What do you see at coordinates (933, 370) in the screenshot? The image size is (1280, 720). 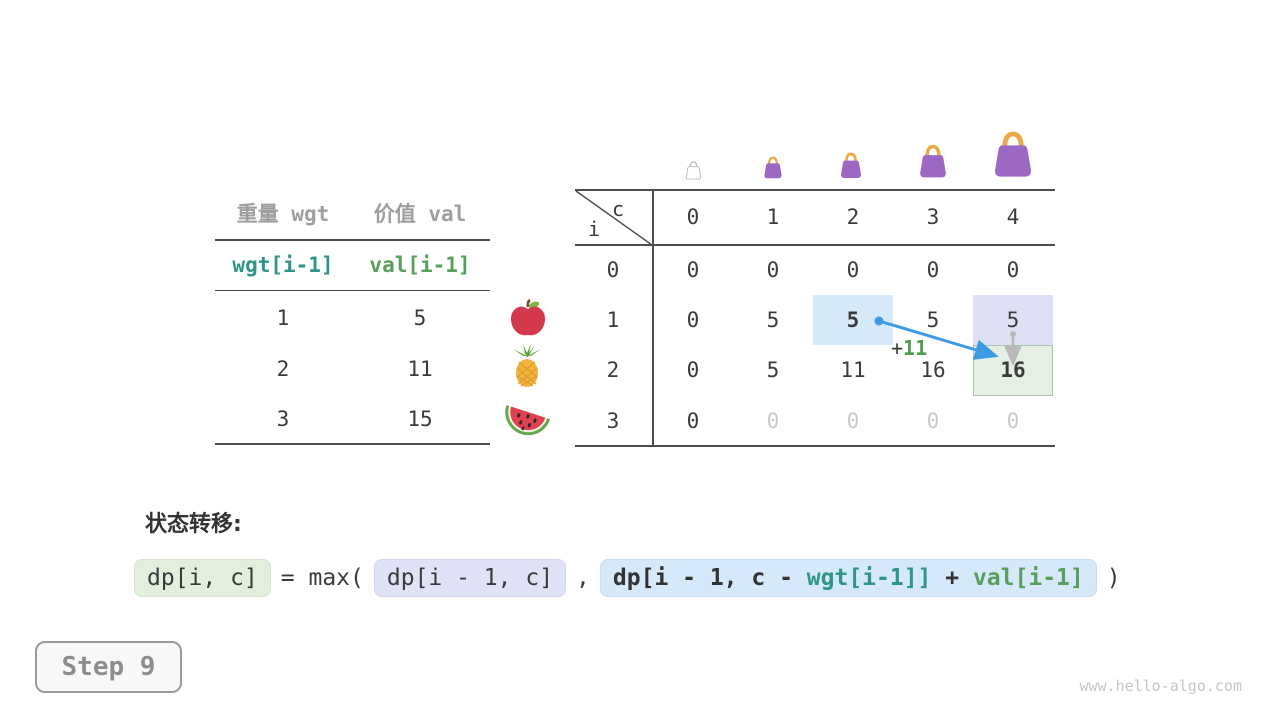 I see `dp-cell: 16` at bounding box center [933, 370].